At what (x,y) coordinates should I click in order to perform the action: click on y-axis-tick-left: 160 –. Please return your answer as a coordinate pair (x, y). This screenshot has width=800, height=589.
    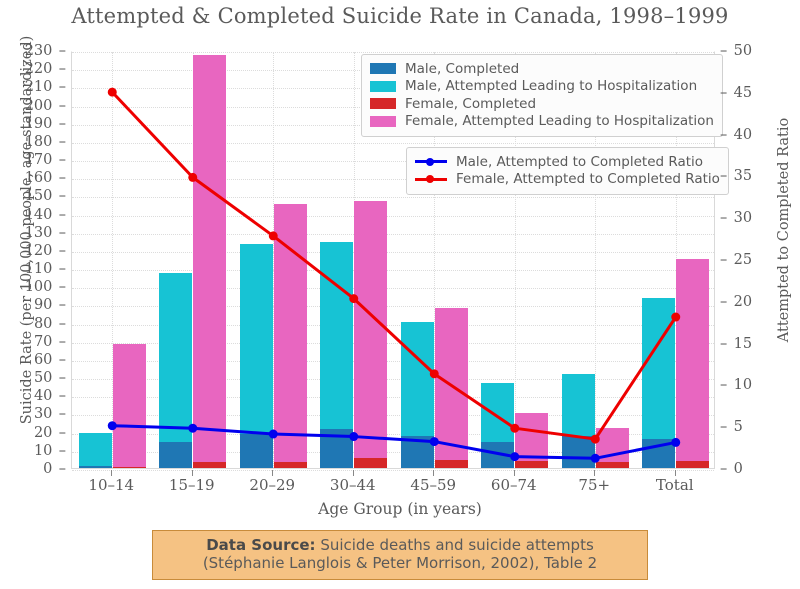
    Looking at the image, I should click on (45, 178).